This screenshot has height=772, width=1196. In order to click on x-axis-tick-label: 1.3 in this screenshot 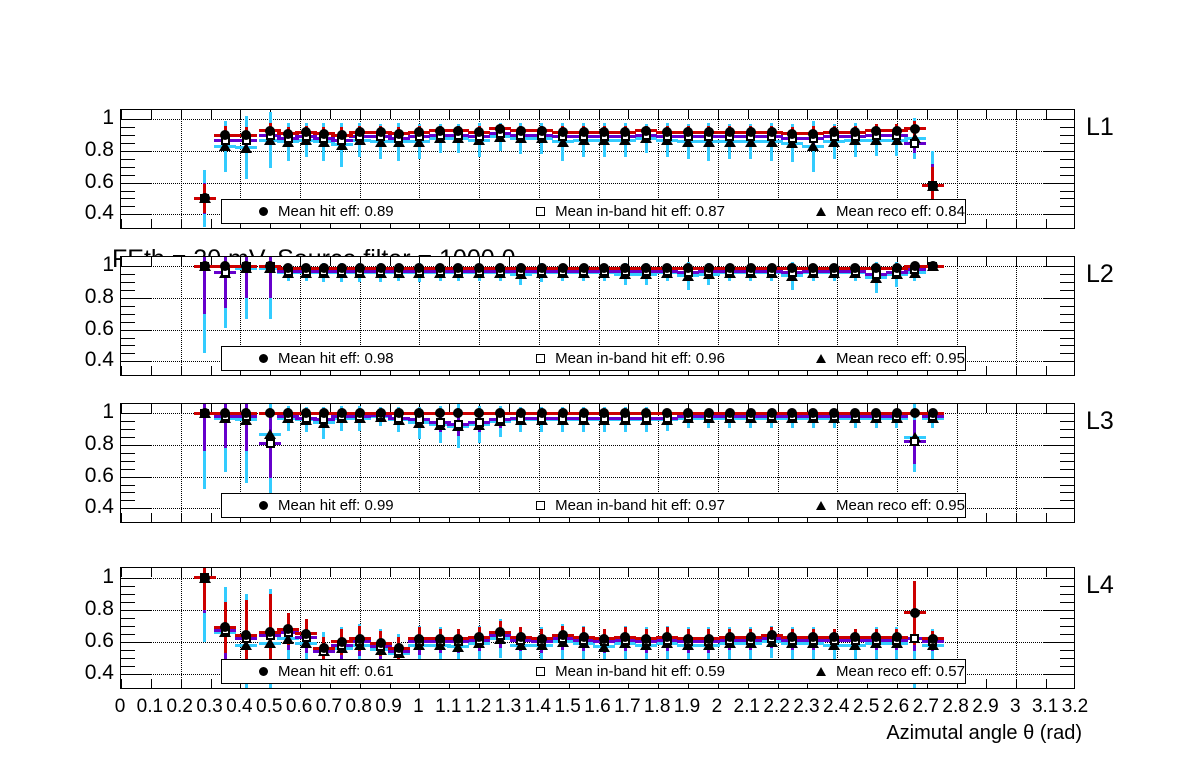, I will do `click(508, 706)`.